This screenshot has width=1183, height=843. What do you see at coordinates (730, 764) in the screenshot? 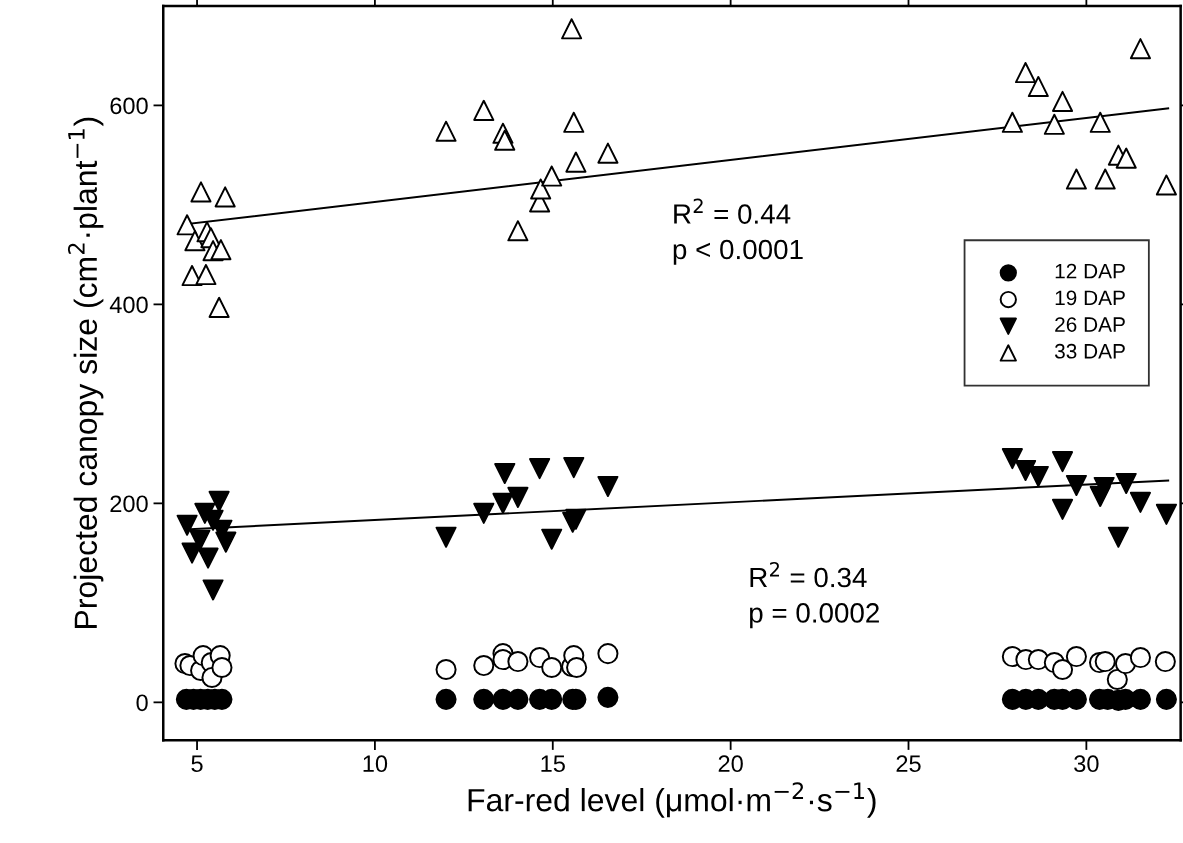
I see `x-tick-label: 20` at bounding box center [730, 764].